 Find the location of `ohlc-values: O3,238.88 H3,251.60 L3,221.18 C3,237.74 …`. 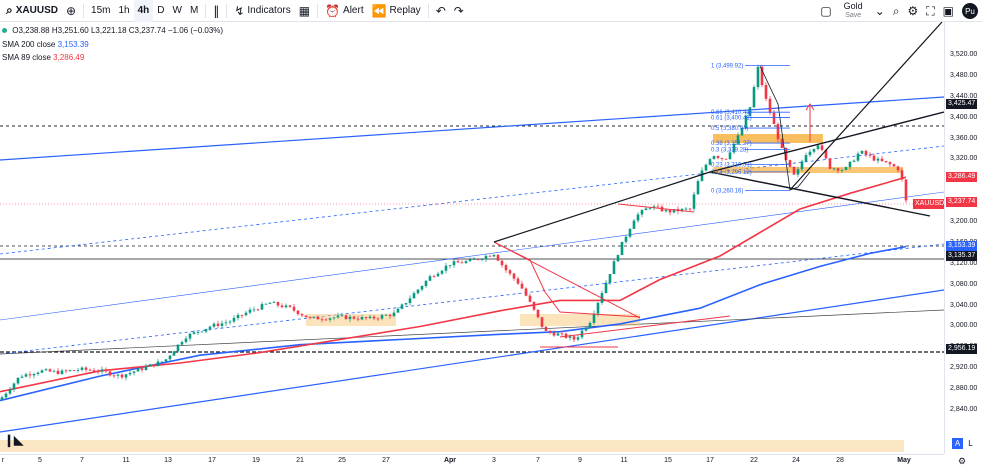

ohlc-values: O3,238.88 H3,251.60 L3,221.18 C3,237.74 … is located at coordinates (118, 30).